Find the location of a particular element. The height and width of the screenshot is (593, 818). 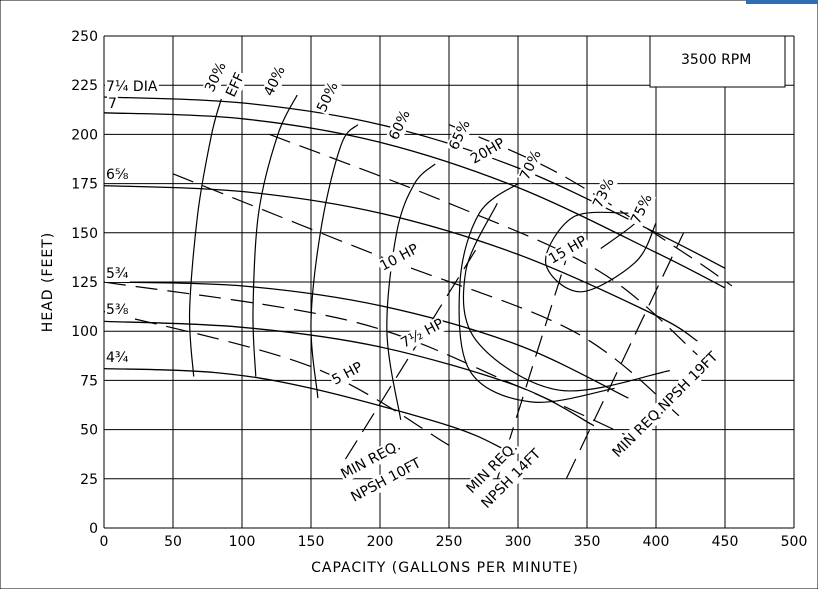

y-tick-label: 125 is located at coordinates (84, 283).